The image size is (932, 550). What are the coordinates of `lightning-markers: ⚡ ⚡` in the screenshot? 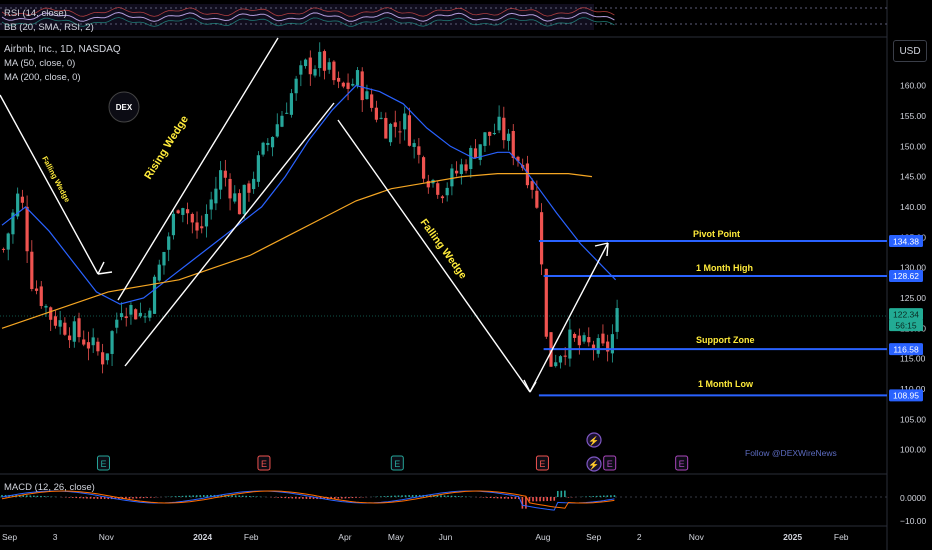 It's located at (594, 452).